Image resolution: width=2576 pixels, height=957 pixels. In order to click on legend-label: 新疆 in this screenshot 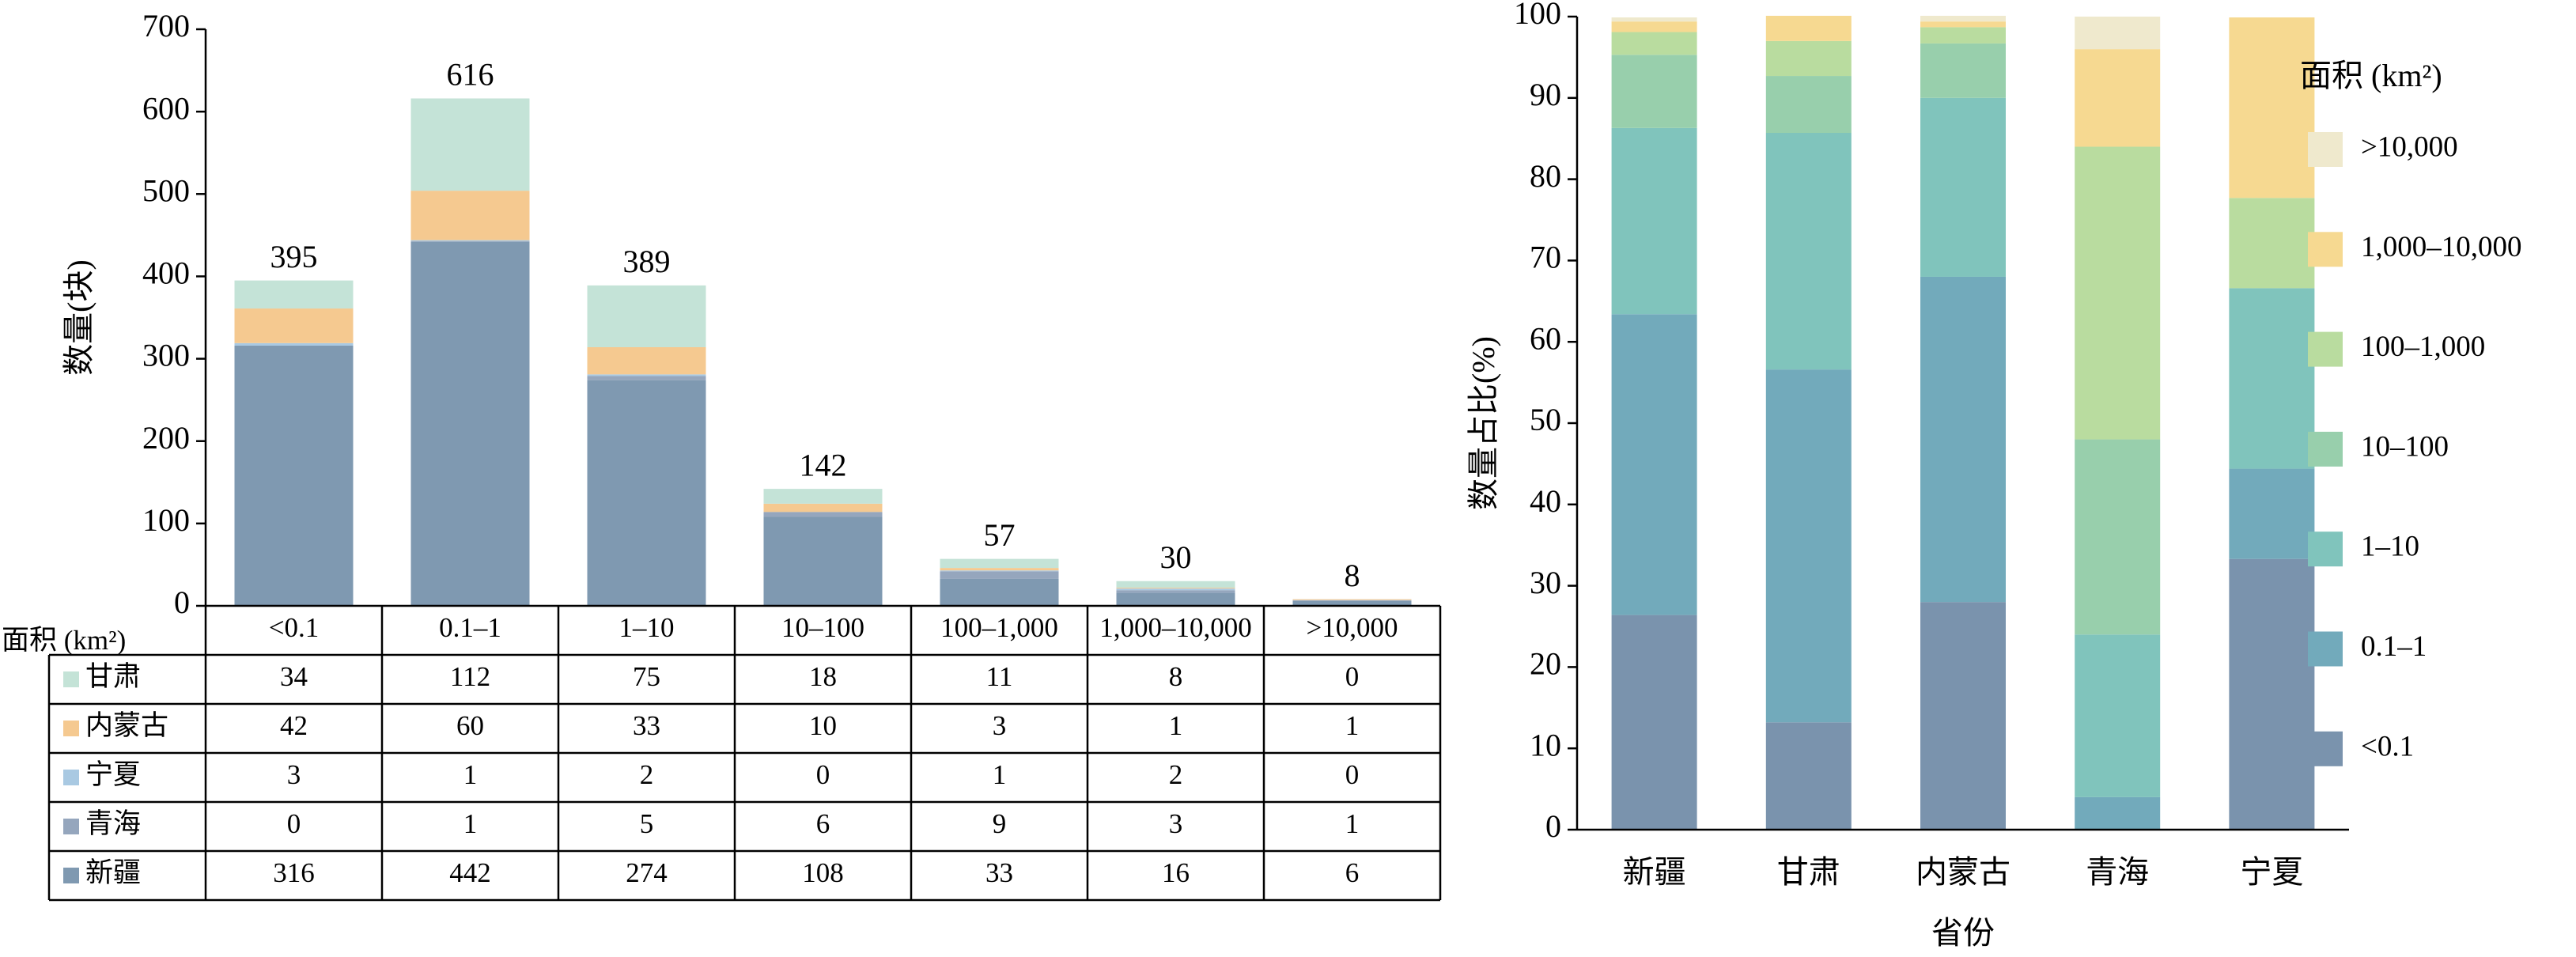, I will do `click(113, 873)`.